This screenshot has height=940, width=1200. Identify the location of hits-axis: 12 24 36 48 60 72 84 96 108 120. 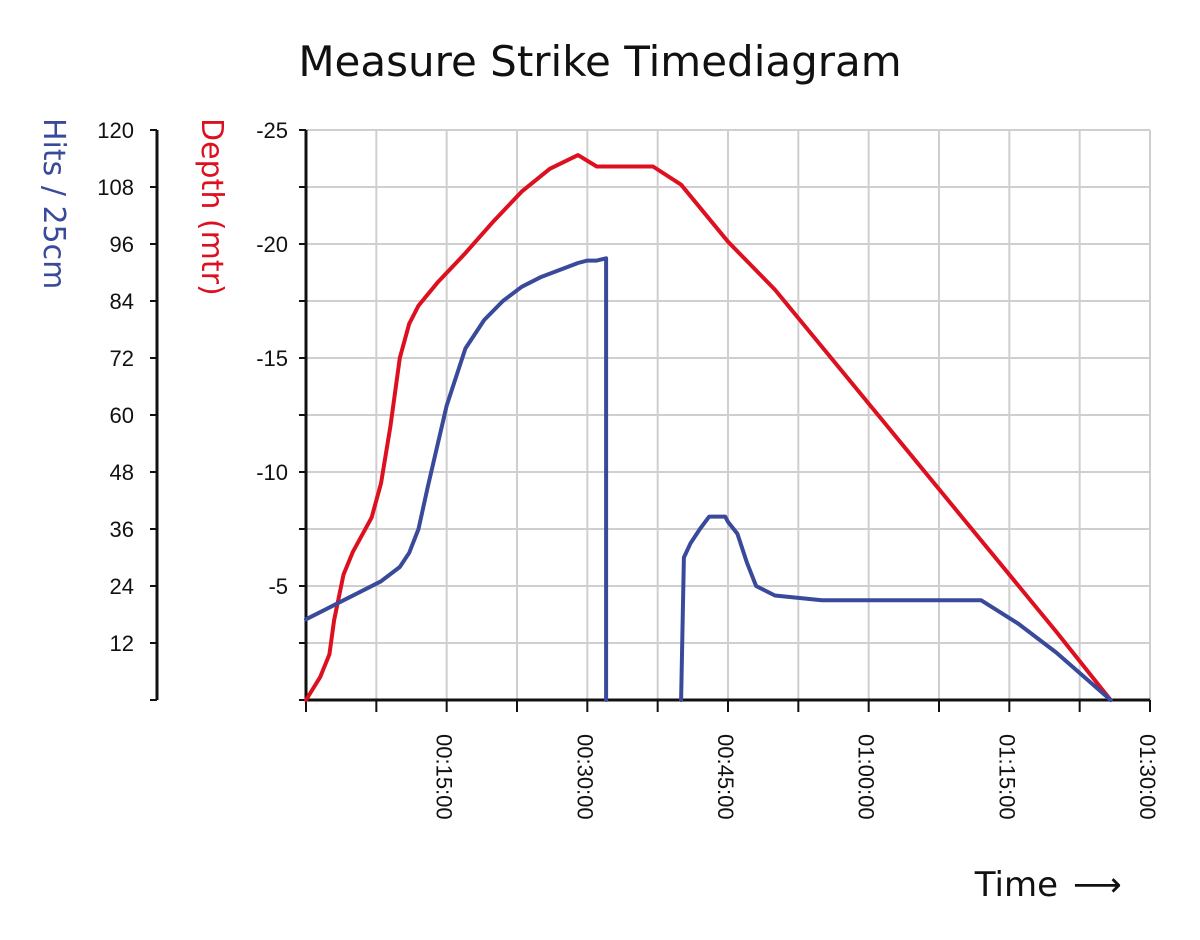
(128, 409).